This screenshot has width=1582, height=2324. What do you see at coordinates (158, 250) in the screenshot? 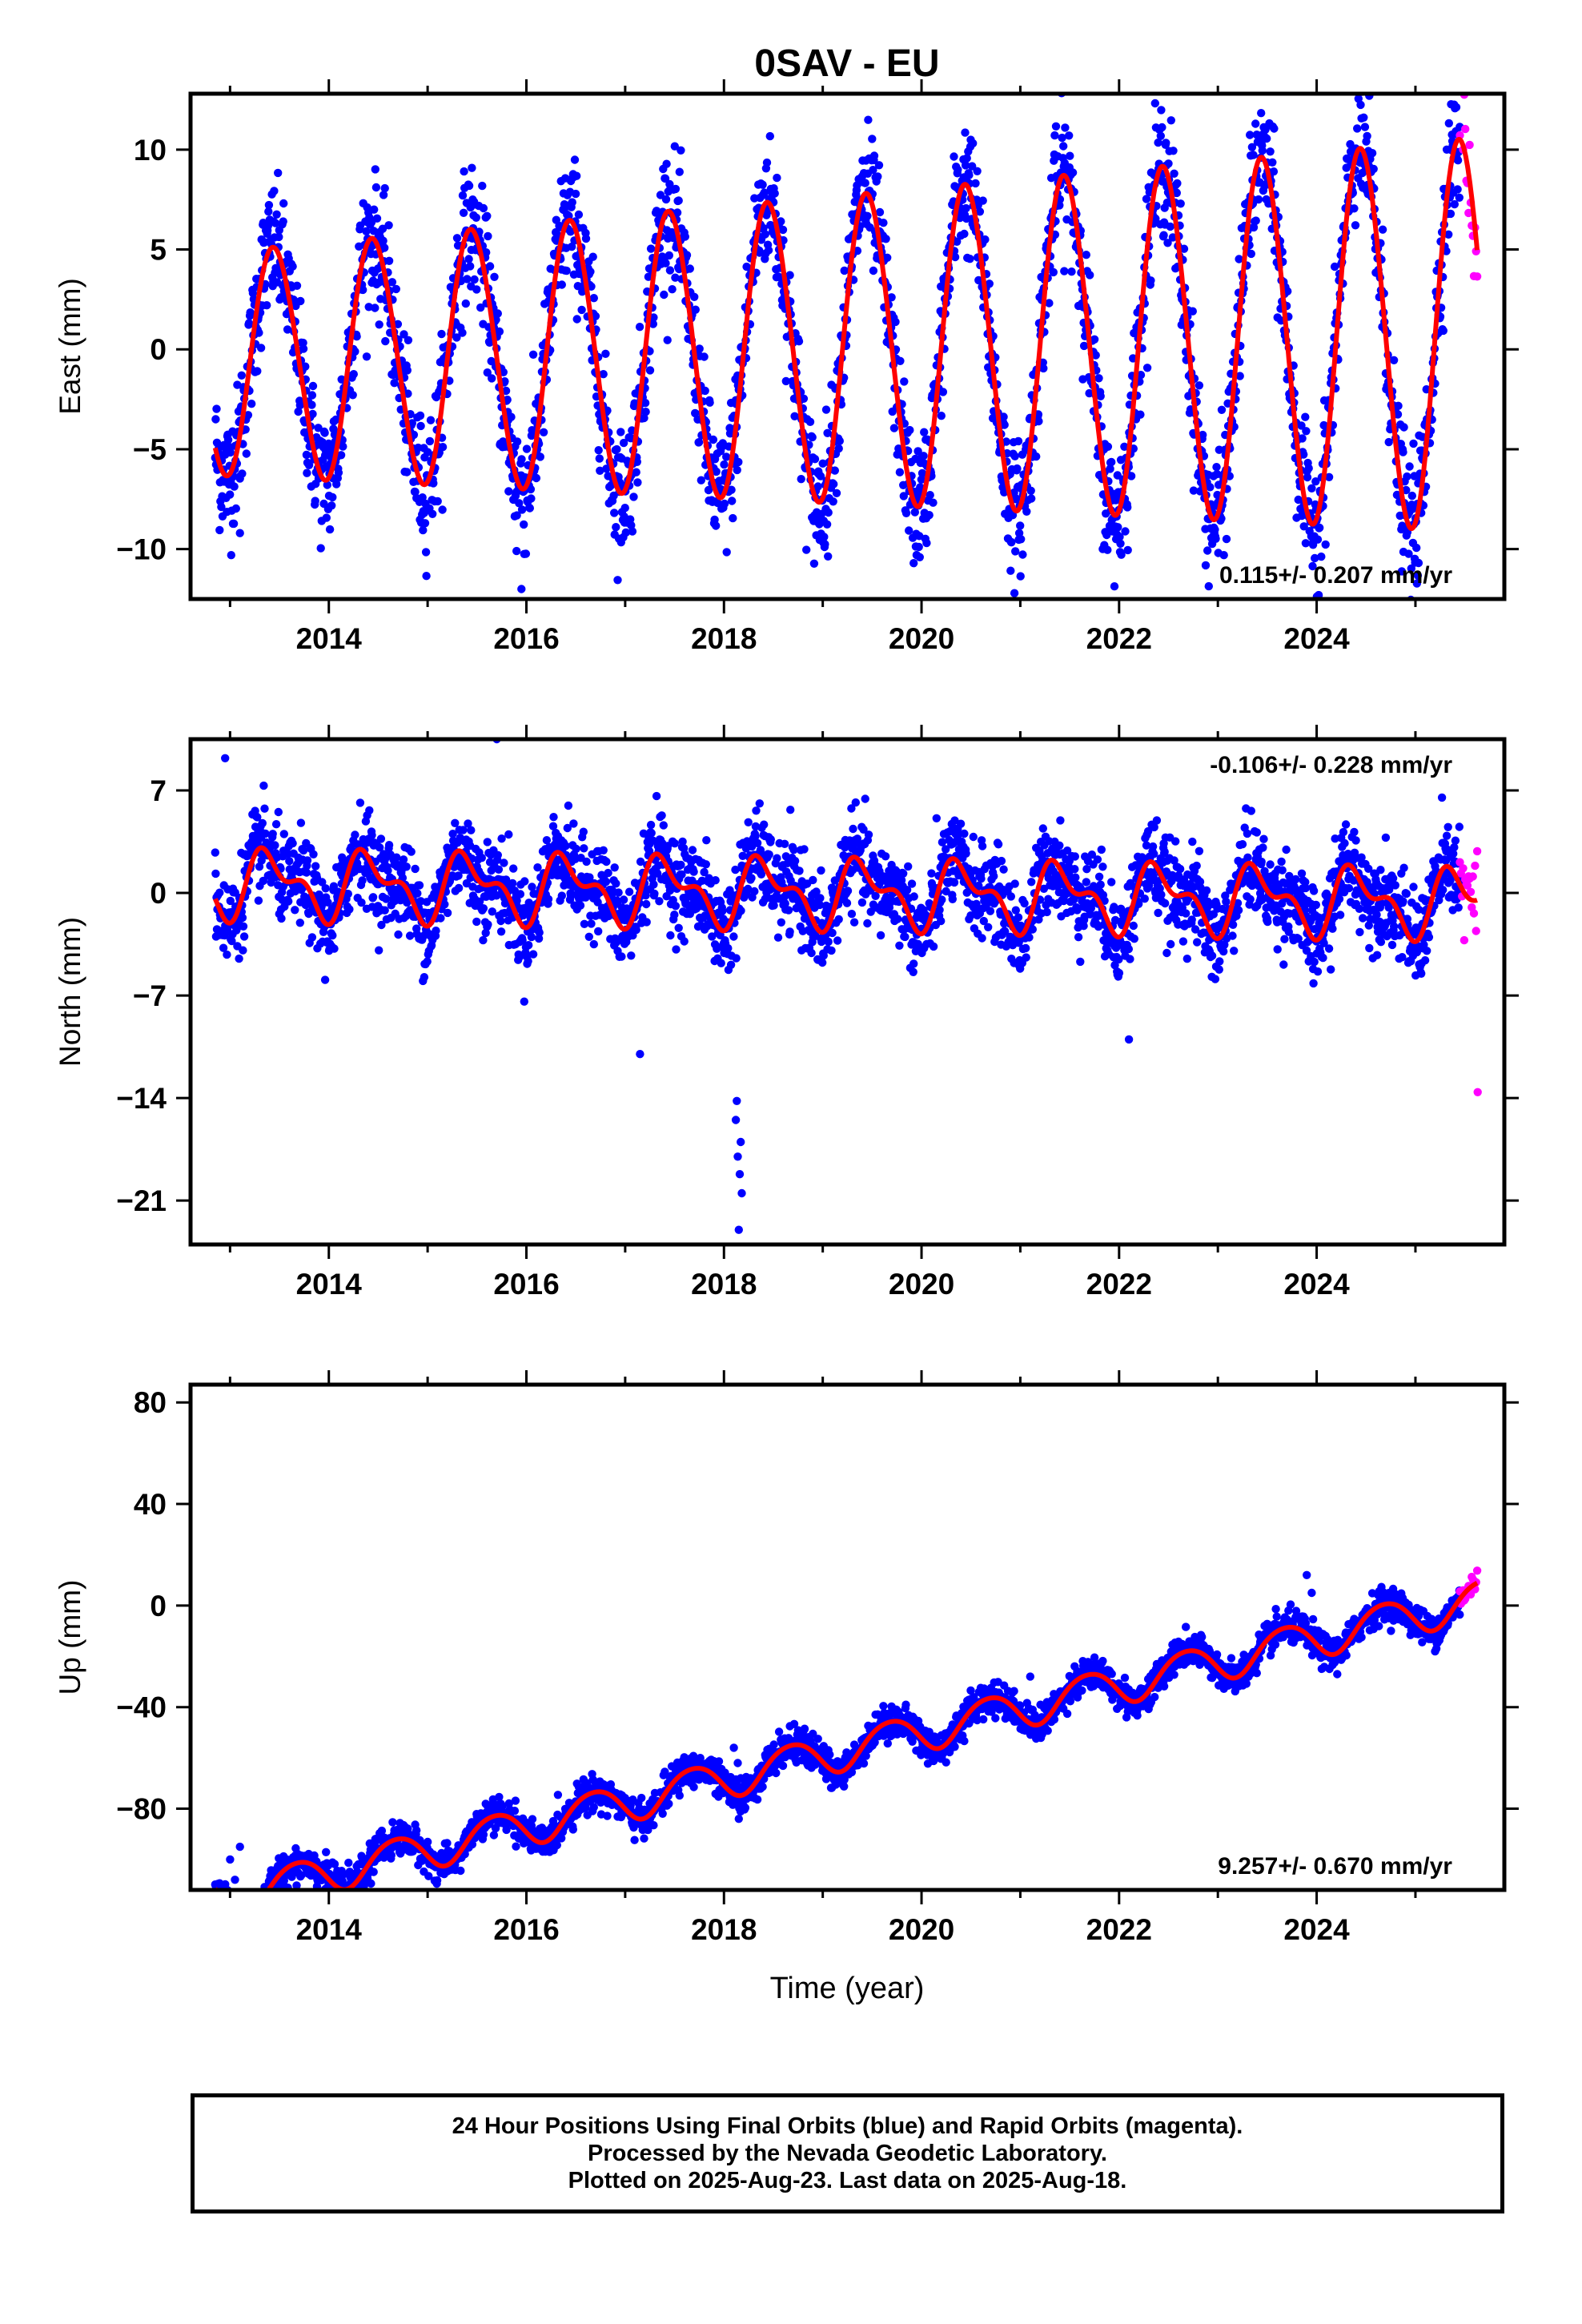
I see `east-y-tick-label: 5` at bounding box center [158, 250].